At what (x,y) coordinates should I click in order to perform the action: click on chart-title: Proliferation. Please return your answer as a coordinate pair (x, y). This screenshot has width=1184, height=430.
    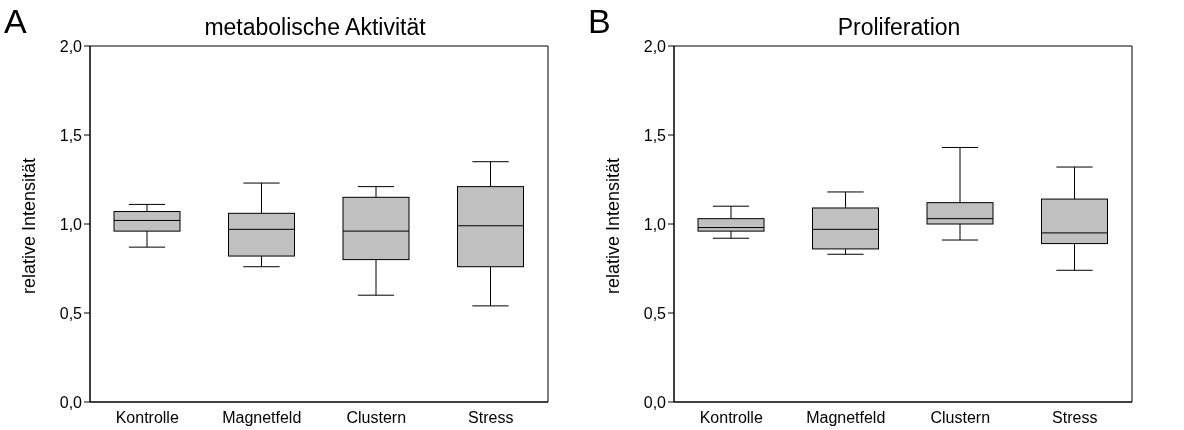
    Looking at the image, I should click on (899, 27).